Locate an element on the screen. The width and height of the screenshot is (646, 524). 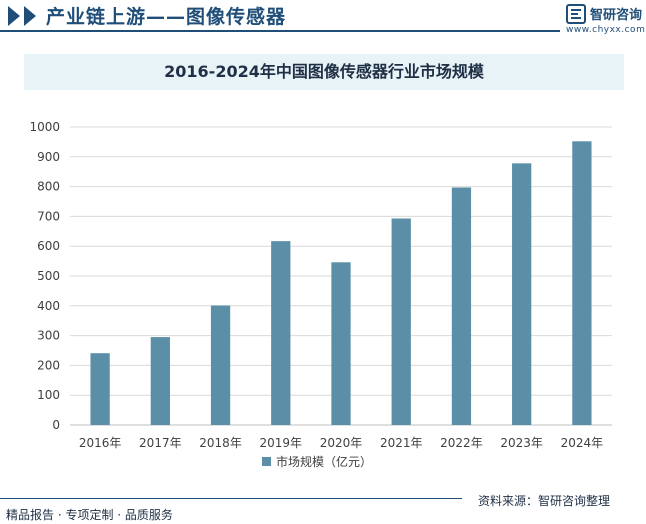
brand-logo-icon is located at coordinates (576, 14).